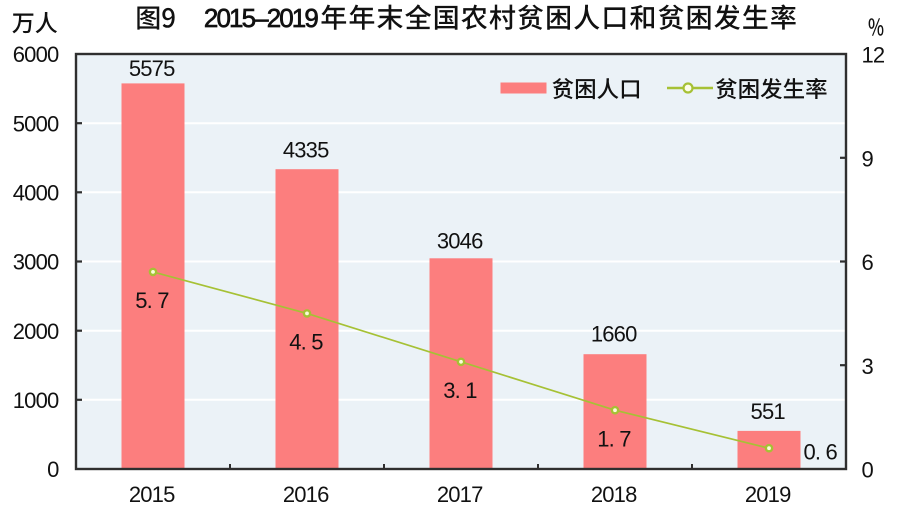 This screenshot has width=900, height=515. What do you see at coordinates (306, 149) in the screenshot?
I see `svg-text: 4335` at bounding box center [306, 149].